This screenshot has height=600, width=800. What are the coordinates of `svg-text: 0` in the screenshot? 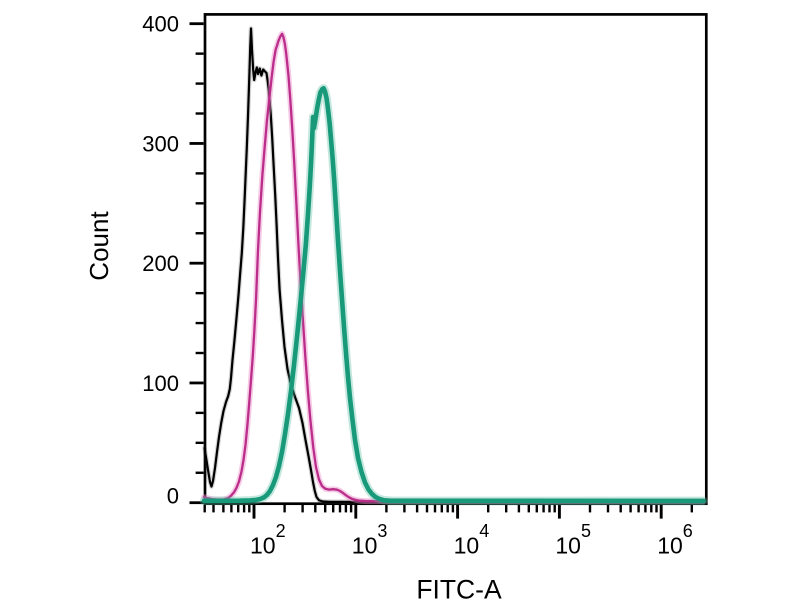 It's located at (173, 496).